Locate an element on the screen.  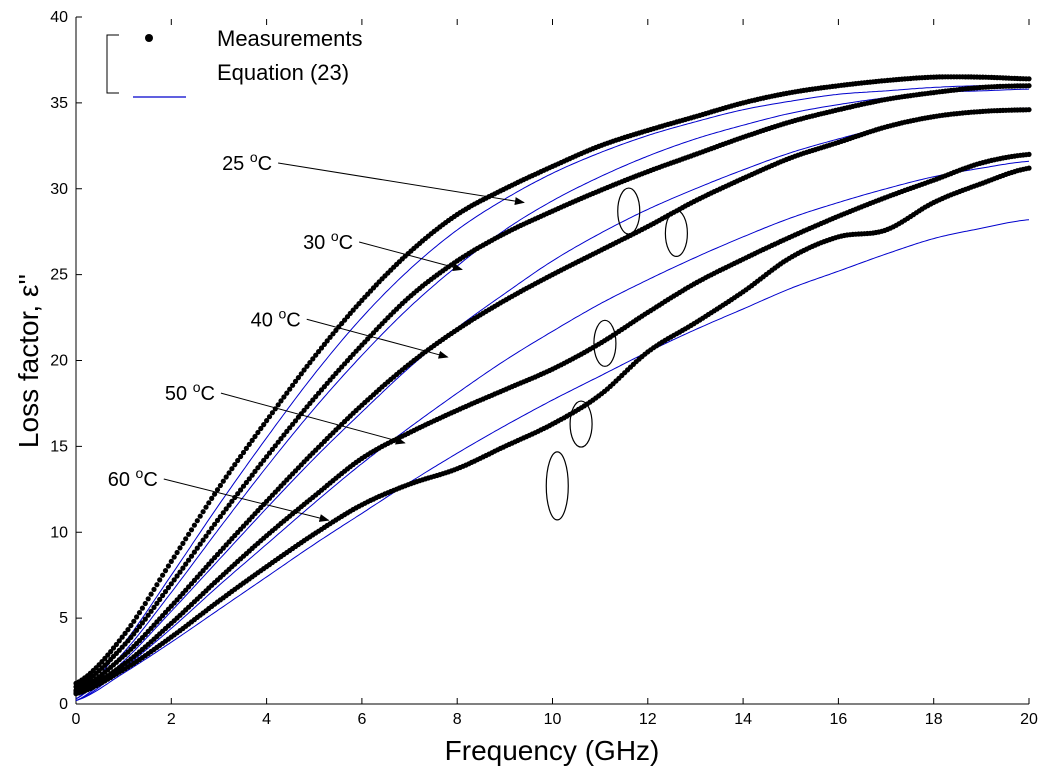
legend-measurements-label: Measurements is located at coordinates (290, 38).